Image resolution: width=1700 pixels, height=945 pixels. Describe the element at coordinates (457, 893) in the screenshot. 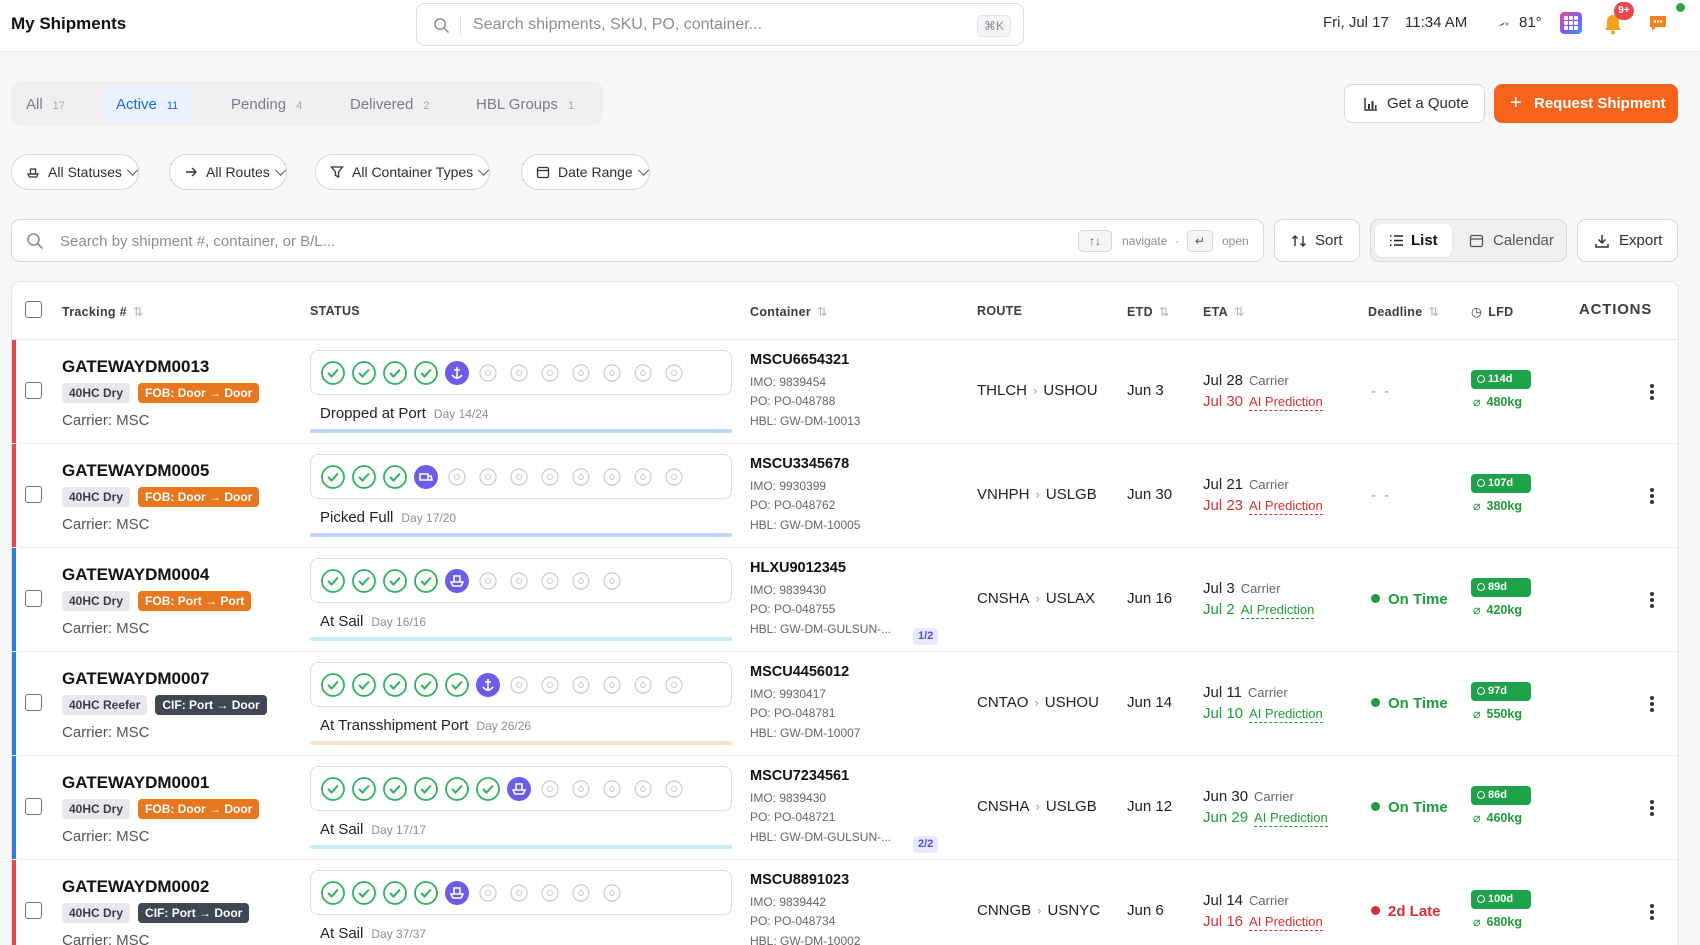

I see `step-current-ship-icon` at that location.